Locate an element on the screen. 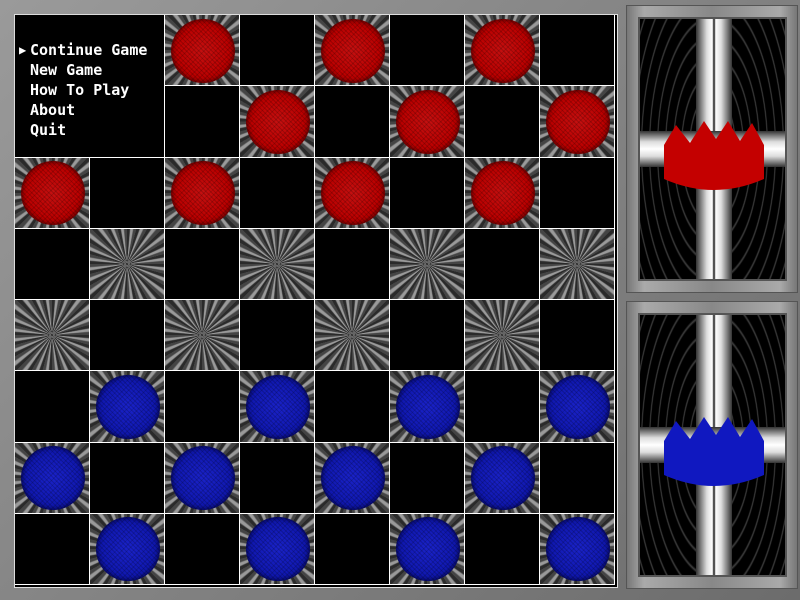 The width and height of the screenshot is (800, 600). menu-label: Quit is located at coordinates (48, 130).